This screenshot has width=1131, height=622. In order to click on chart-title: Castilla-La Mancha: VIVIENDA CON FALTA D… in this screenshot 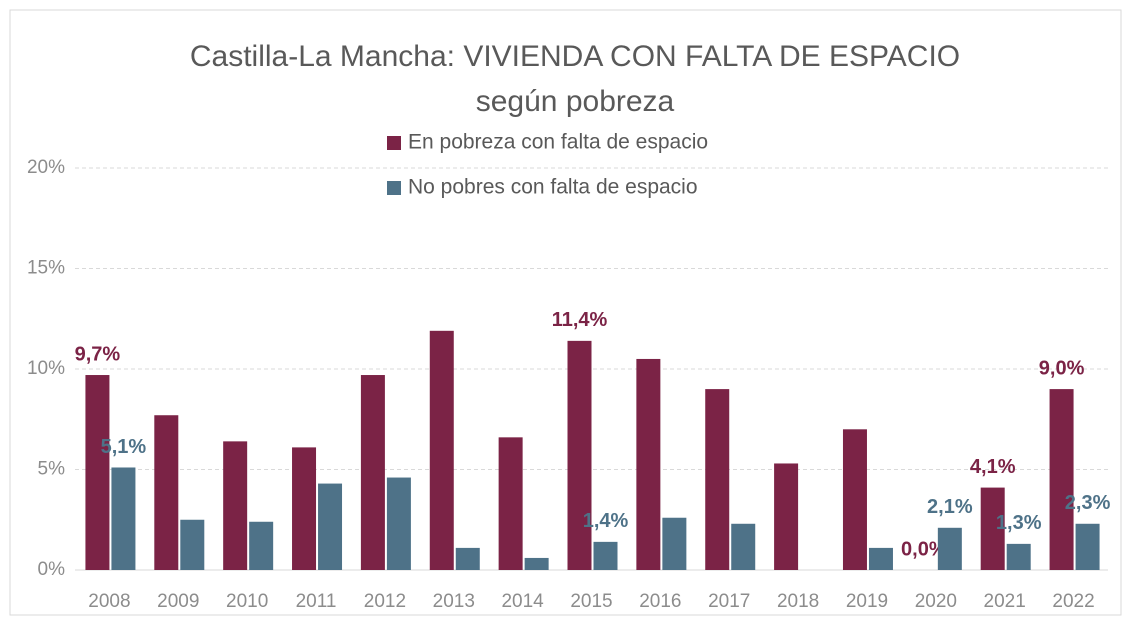, I will do `click(575, 56)`.